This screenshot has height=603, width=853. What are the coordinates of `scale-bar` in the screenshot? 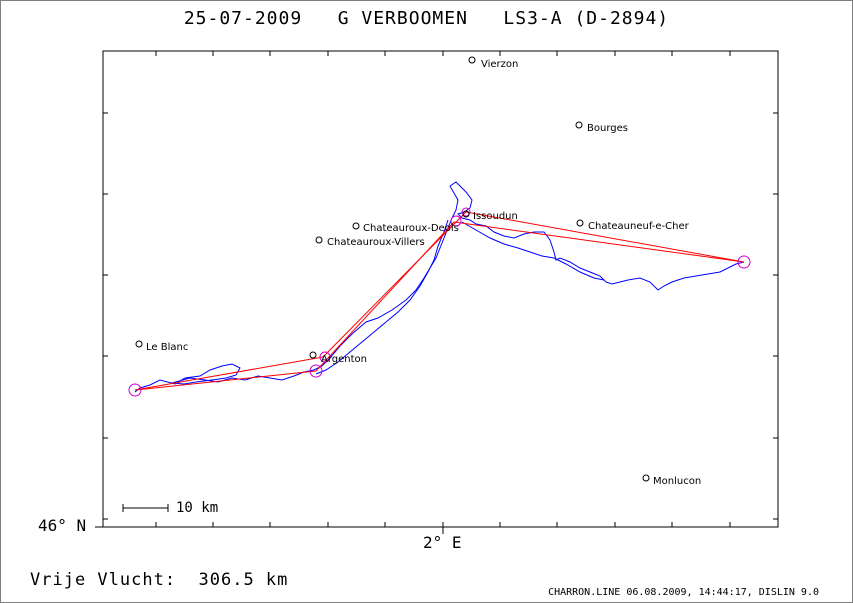 It's located at (145, 508).